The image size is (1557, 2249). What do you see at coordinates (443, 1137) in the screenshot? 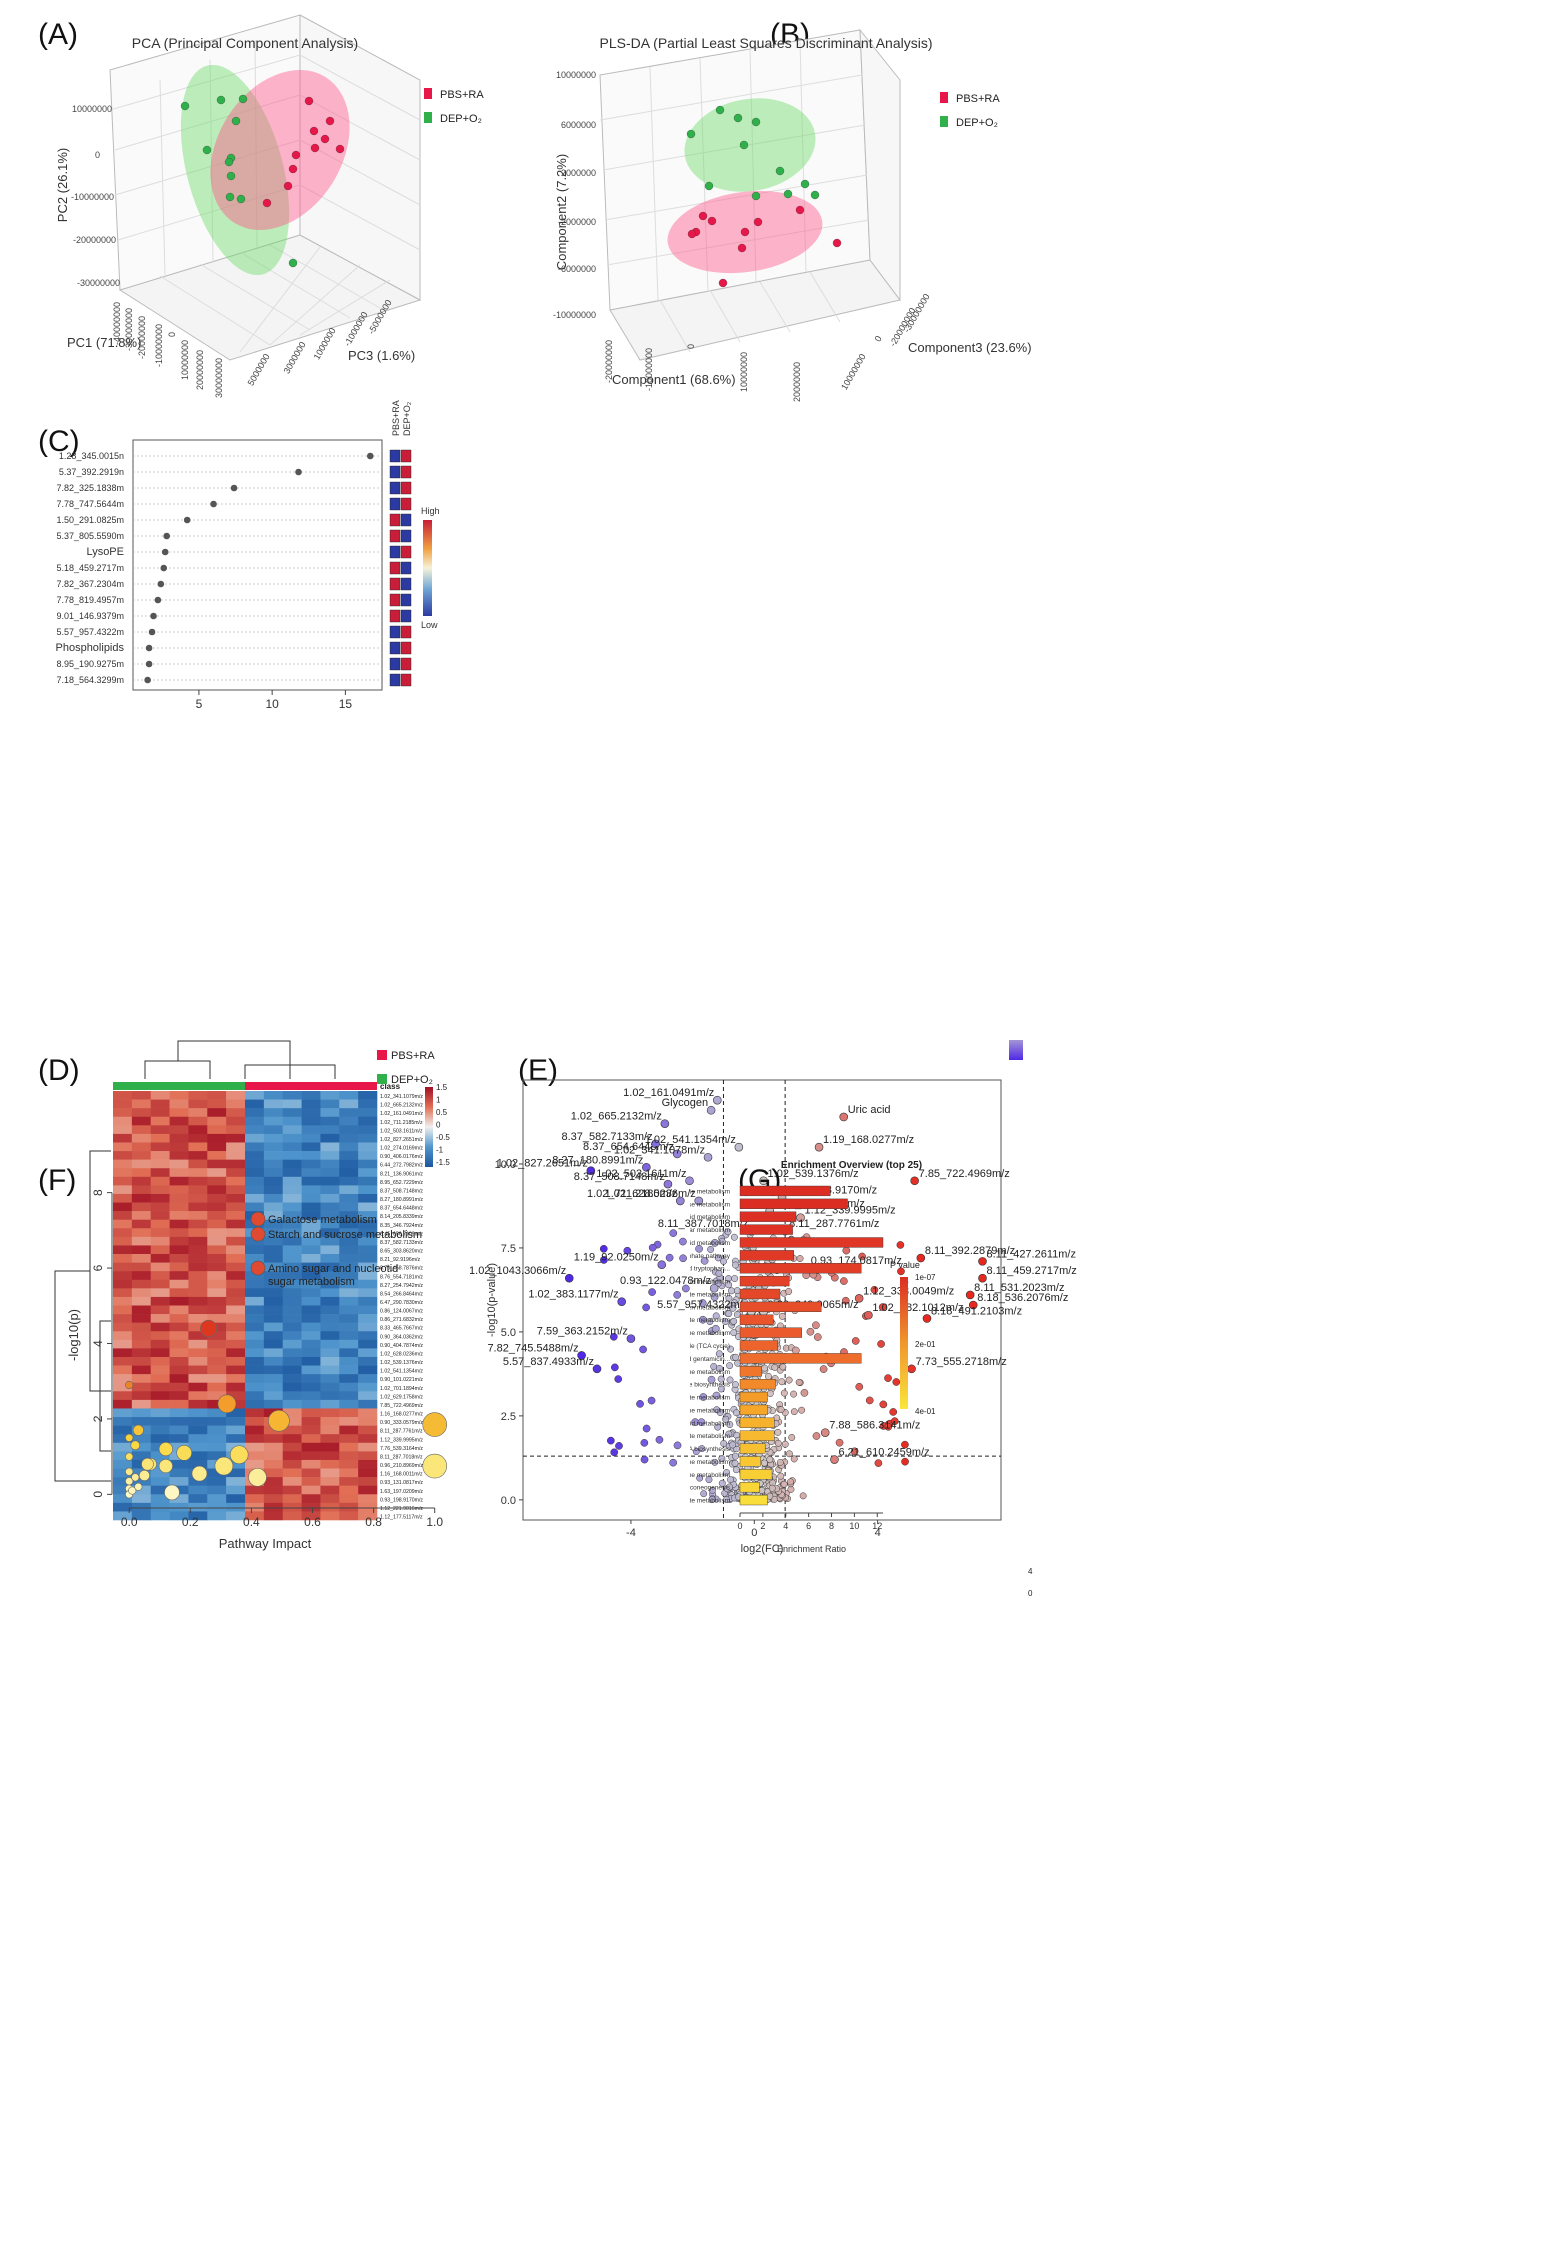
I see `heatmap-scale-tick: -0.5` at bounding box center [443, 1137].